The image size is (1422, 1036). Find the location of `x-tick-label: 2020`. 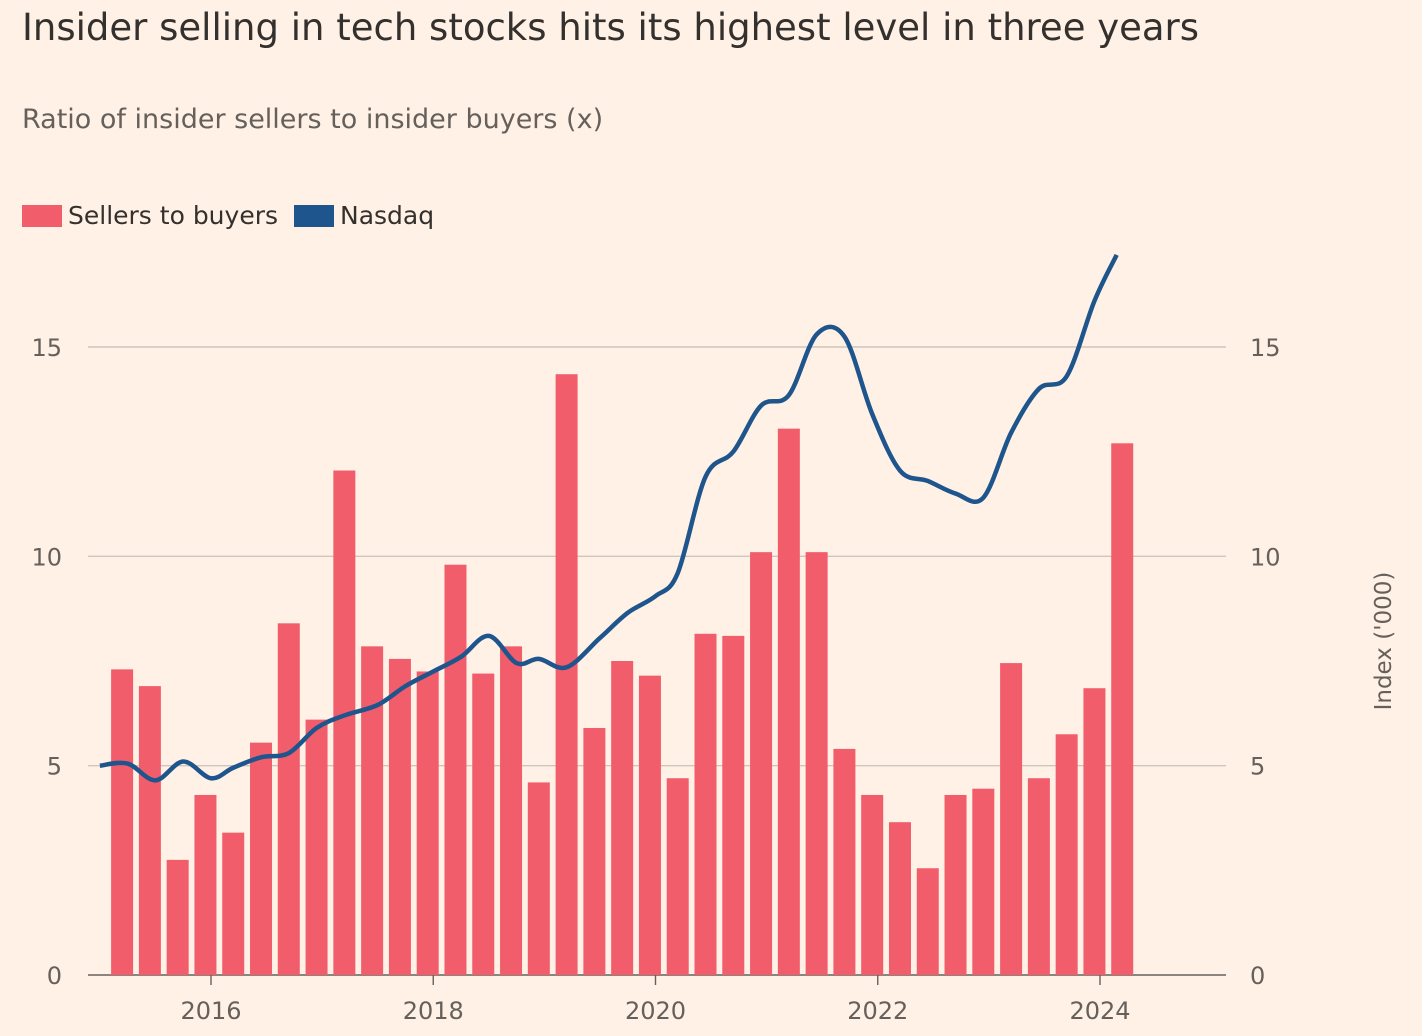

x-tick-label: 2020 is located at coordinates (655, 1011).